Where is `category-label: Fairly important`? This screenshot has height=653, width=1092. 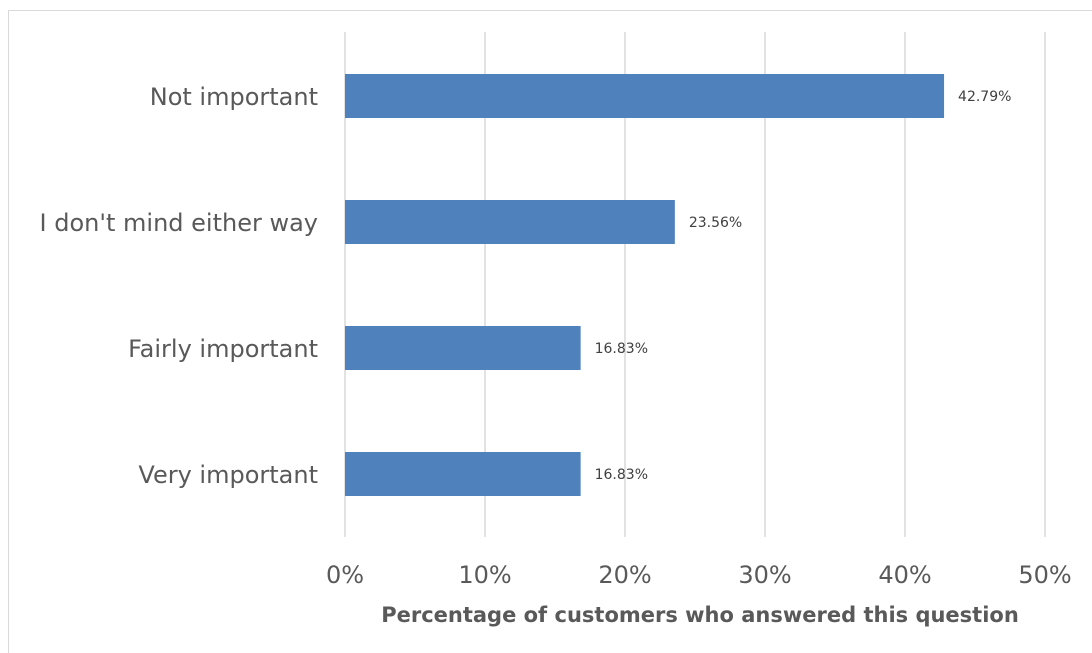
category-label: Fairly important is located at coordinates (223, 349).